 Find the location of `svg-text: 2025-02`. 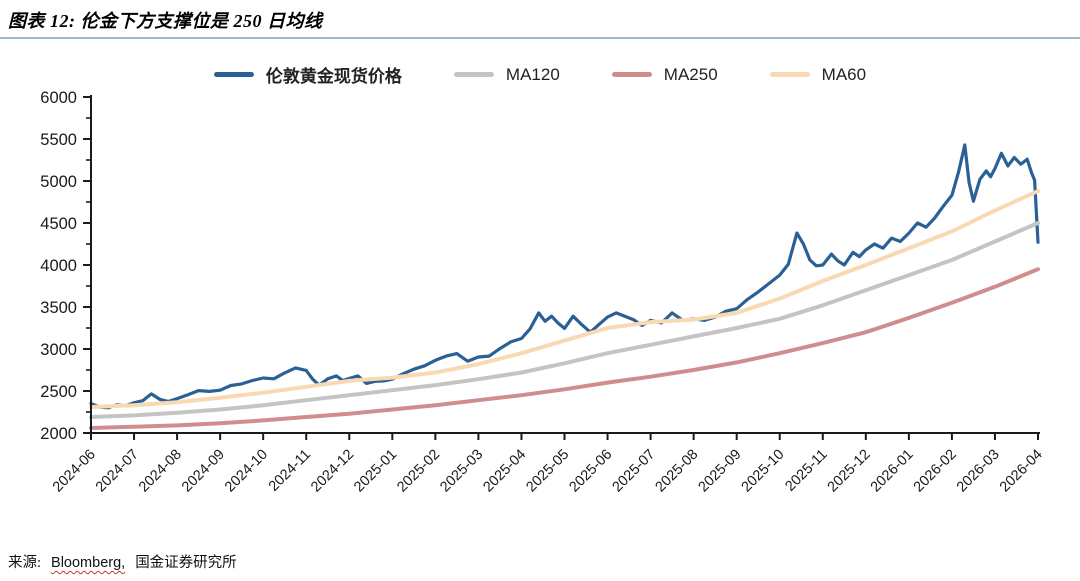

svg-text: 2025-02 is located at coordinates (418, 471).